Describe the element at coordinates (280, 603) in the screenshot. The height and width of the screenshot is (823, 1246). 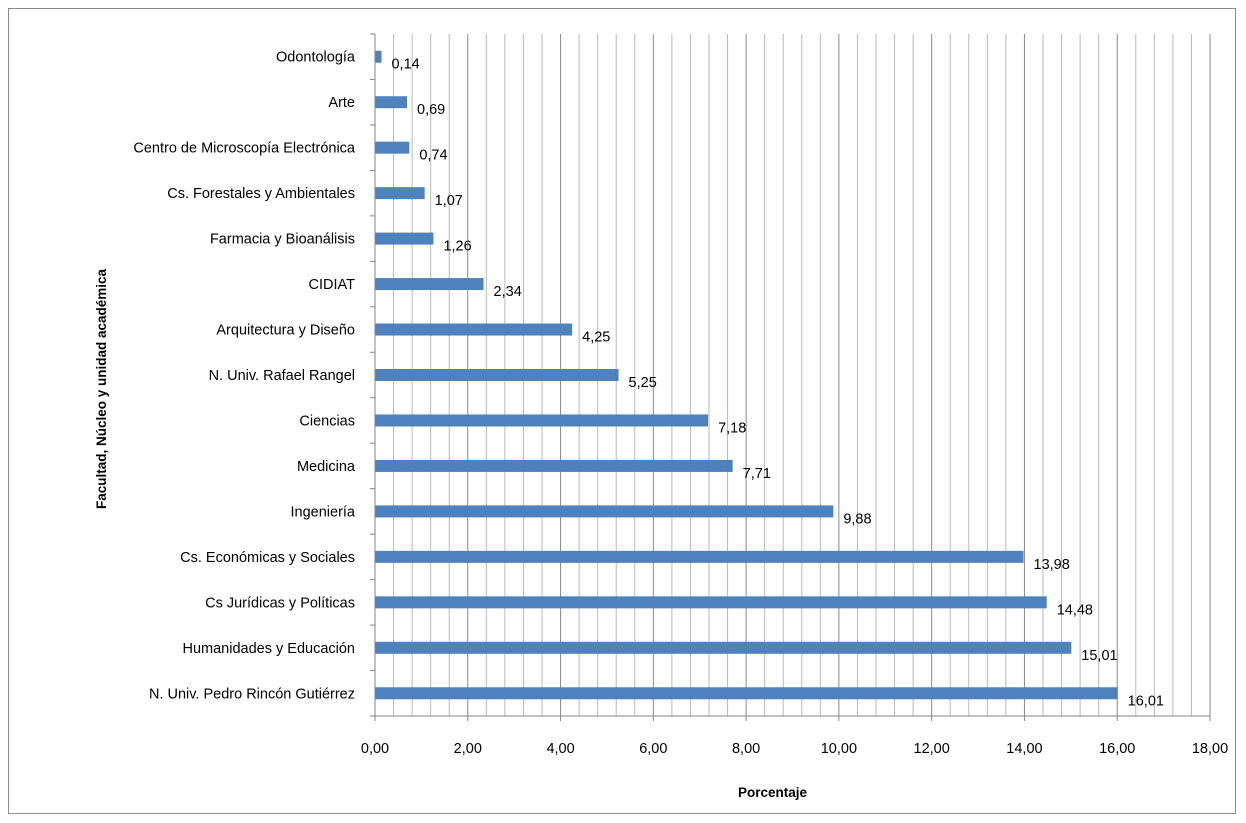
I see `category-label: Cs Jurídicas y Políticas` at that location.